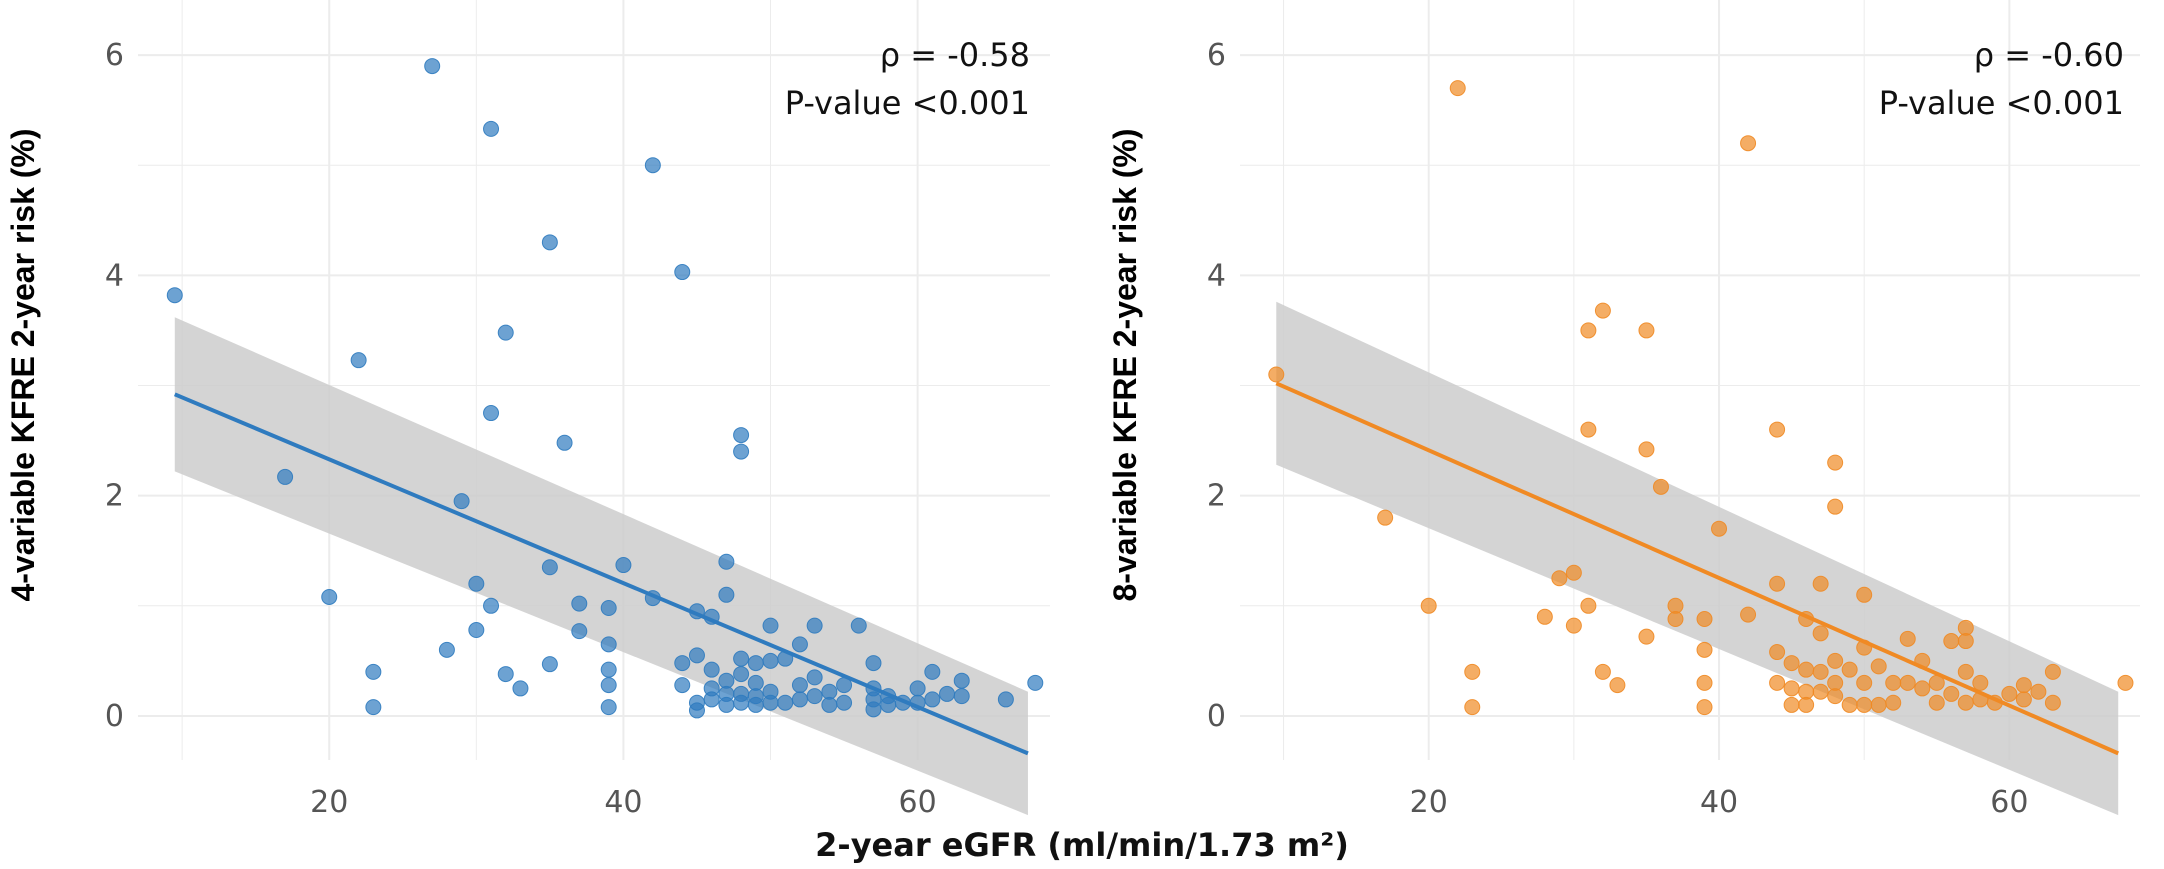 Image resolution: width=2164 pixels, height=869 pixels. I want to click on y-tick-label: 4, so click(114, 275).